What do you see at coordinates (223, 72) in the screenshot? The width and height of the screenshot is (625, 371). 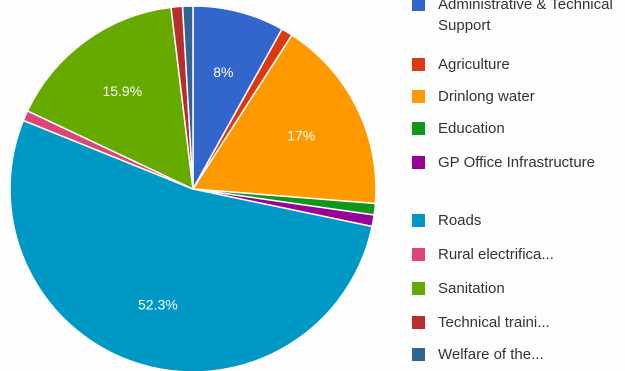 I see `pie-slice-label-0: 8%` at bounding box center [223, 72].